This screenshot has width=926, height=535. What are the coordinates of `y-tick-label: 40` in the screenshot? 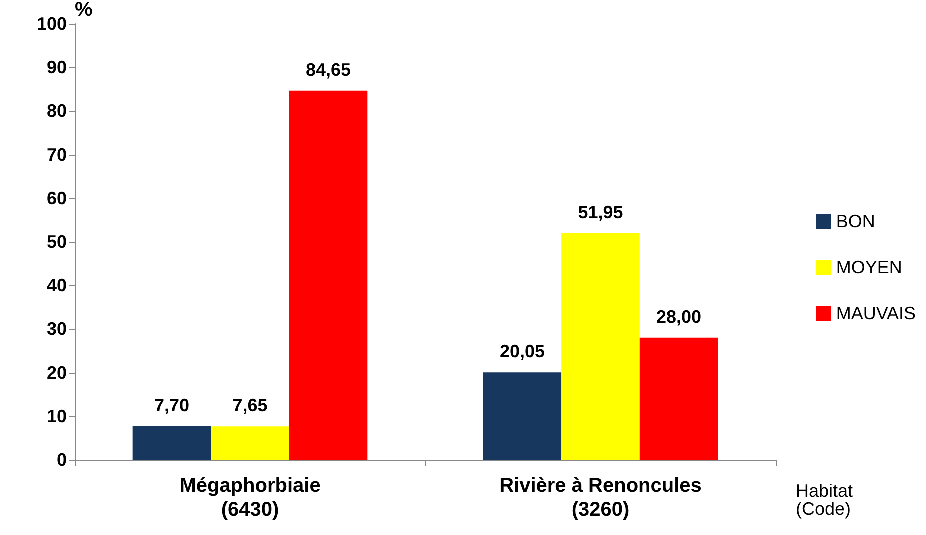 It's located at (56, 286).